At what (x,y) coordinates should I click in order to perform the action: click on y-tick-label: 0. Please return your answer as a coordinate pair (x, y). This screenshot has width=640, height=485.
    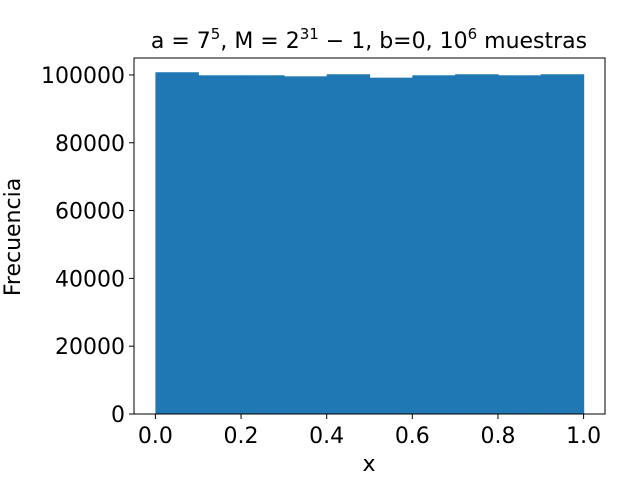
    Looking at the image, I should click on (118, 415).